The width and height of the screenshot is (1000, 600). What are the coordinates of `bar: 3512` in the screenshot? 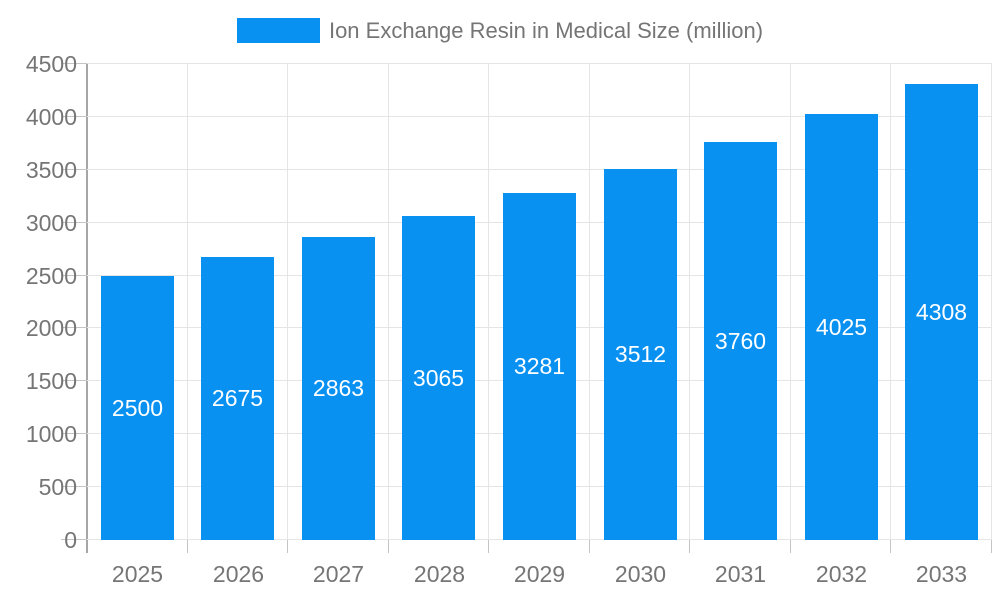 It's located at (640, 354).